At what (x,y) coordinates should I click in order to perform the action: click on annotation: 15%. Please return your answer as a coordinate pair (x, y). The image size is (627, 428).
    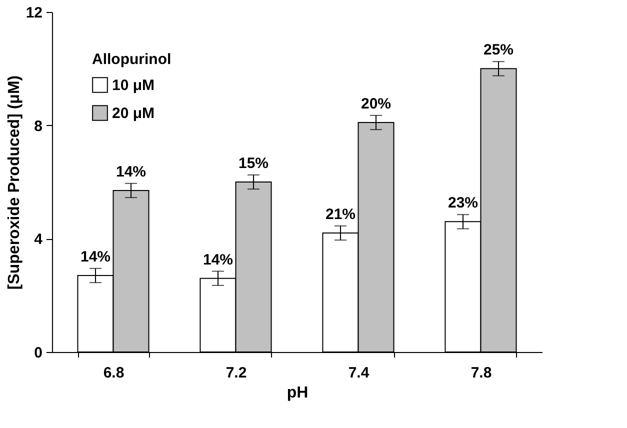
    Looking at the image, I should click on (253, 163).